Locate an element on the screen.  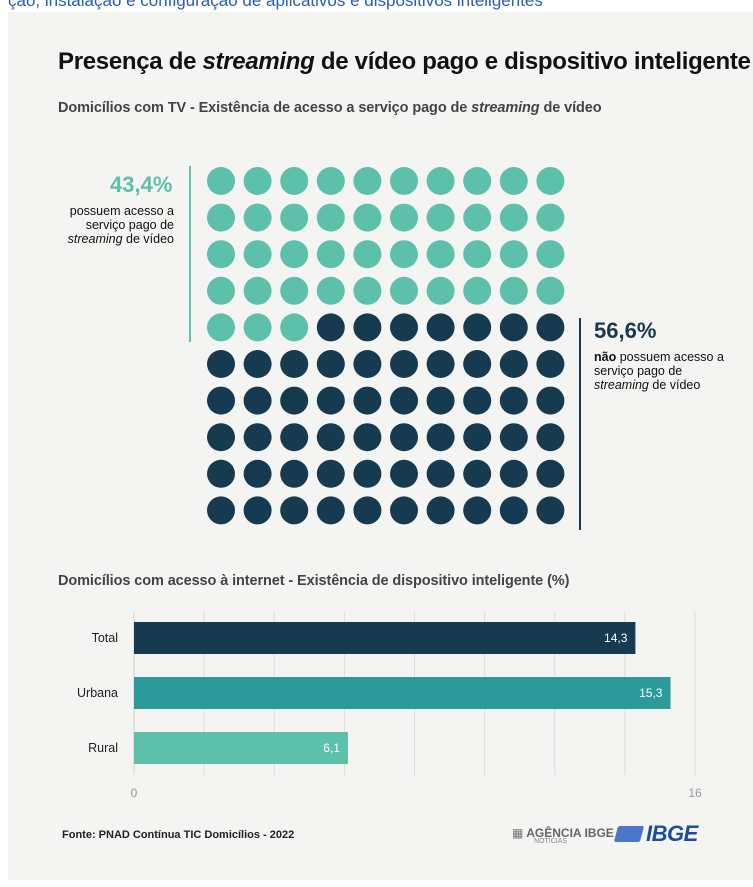
value-label: 6,1 is located at coordinates (331, 748).